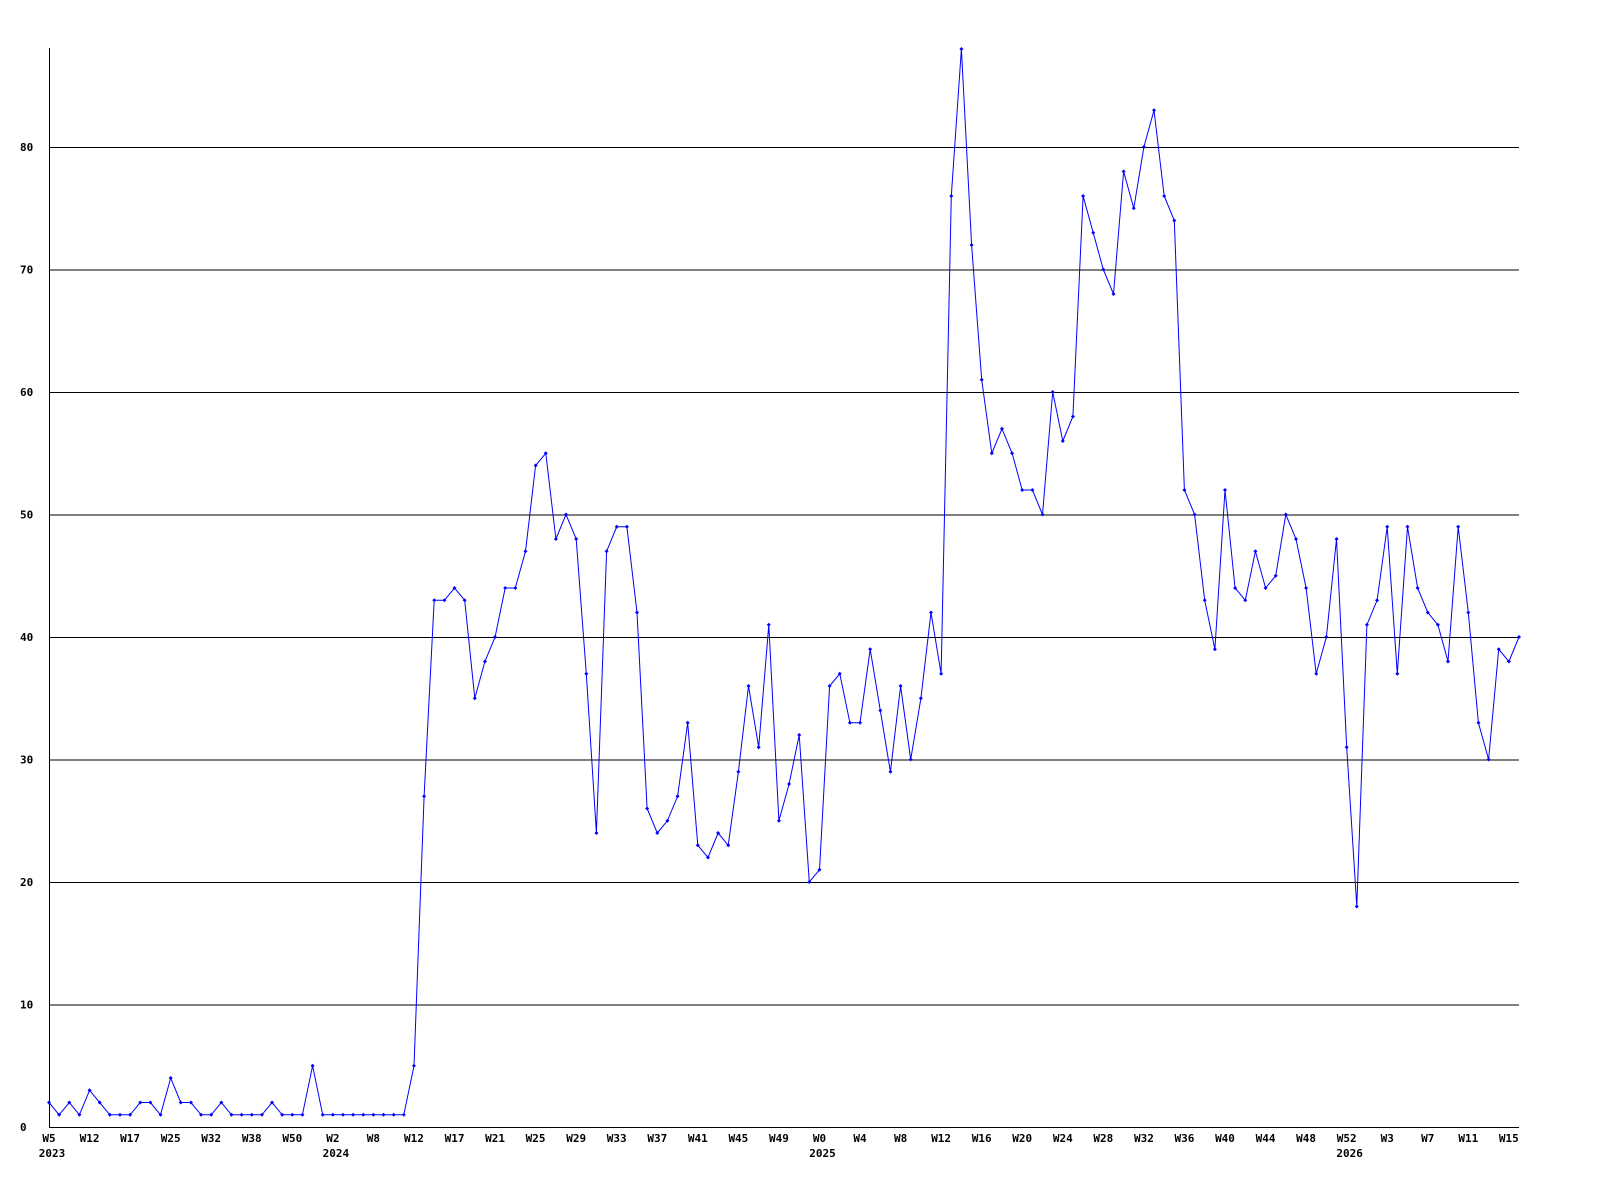 This screenshot has width=1600, height=1200. I want to click on x-tick-label: W52, so click(1347, 1138).